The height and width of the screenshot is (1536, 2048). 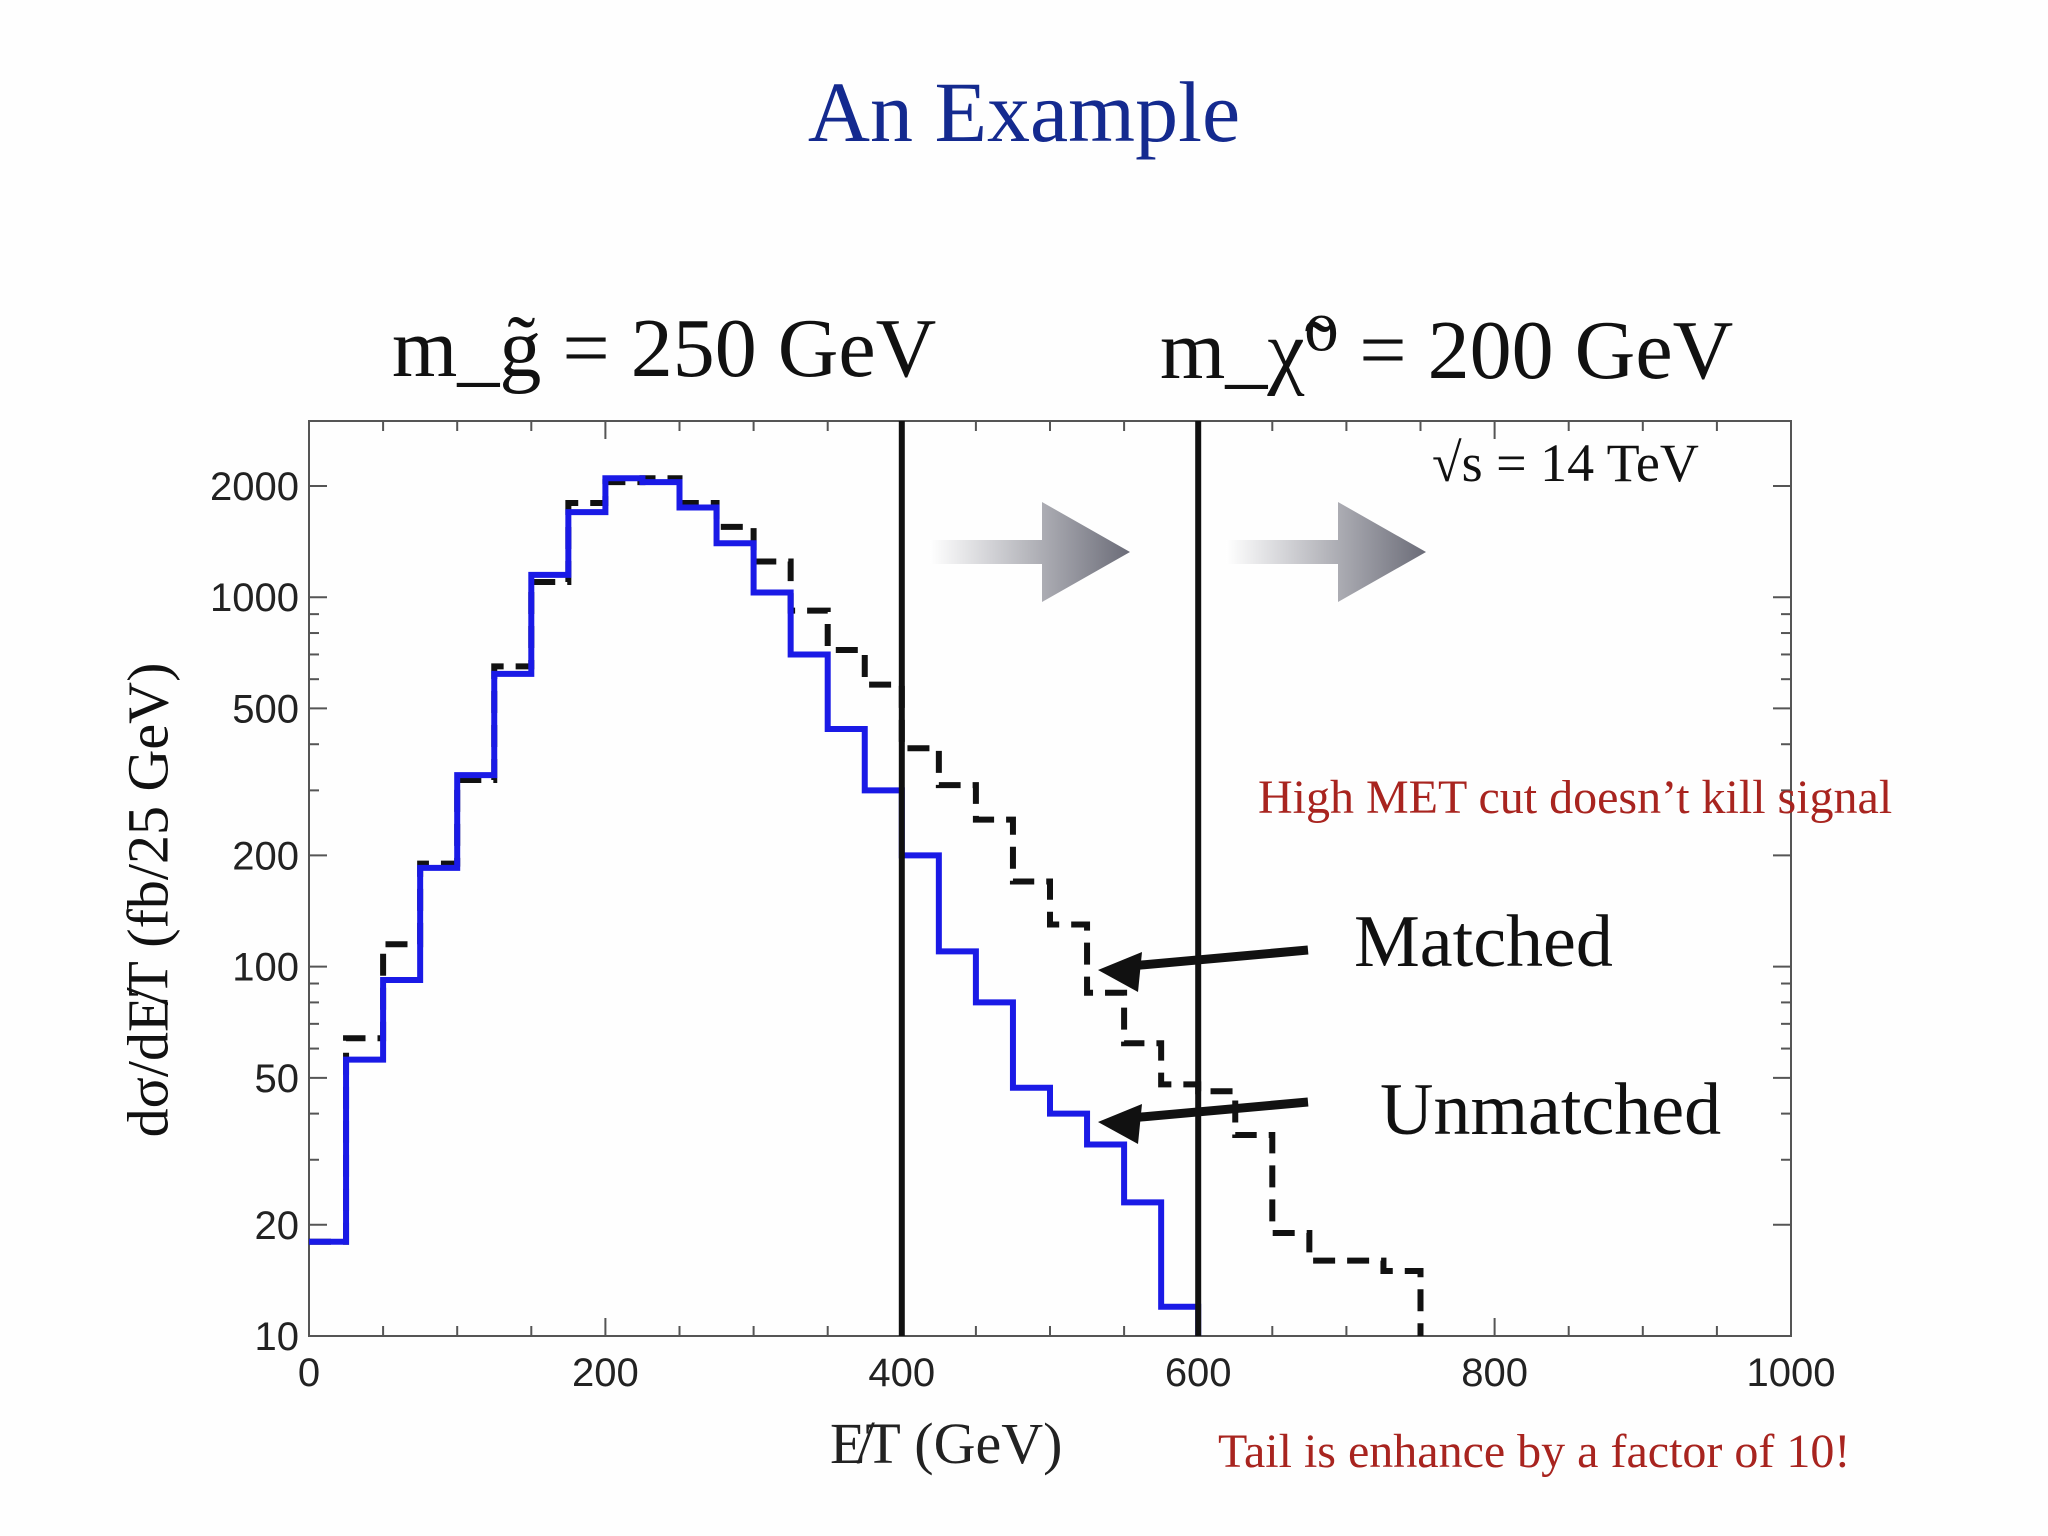 What do you see at coordinates (1565, 463) in the screenshot?
I see `energy-label: √s = 14 TeV` at bounding box center [1565, 463].